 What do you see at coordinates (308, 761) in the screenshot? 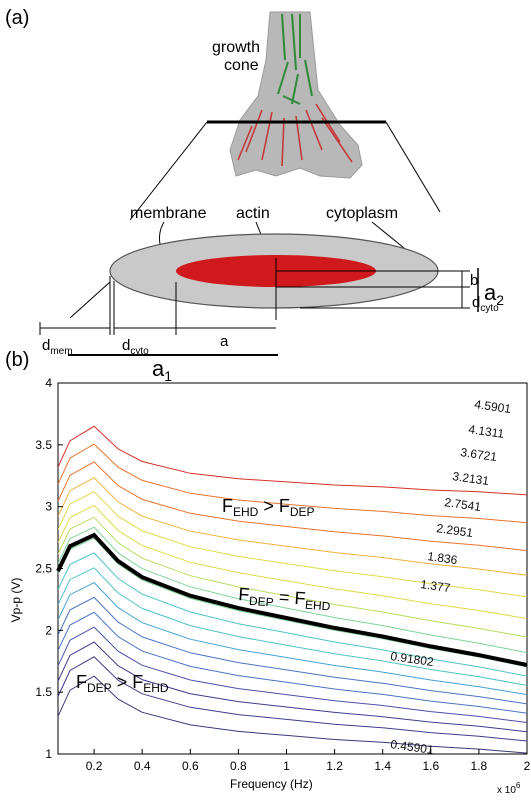
I see `x-axis-ticks: 0.2 0.4 0.6 0.8 1 1.2 1.4 1.6 1.8 2` at bounding box center [308, 761].